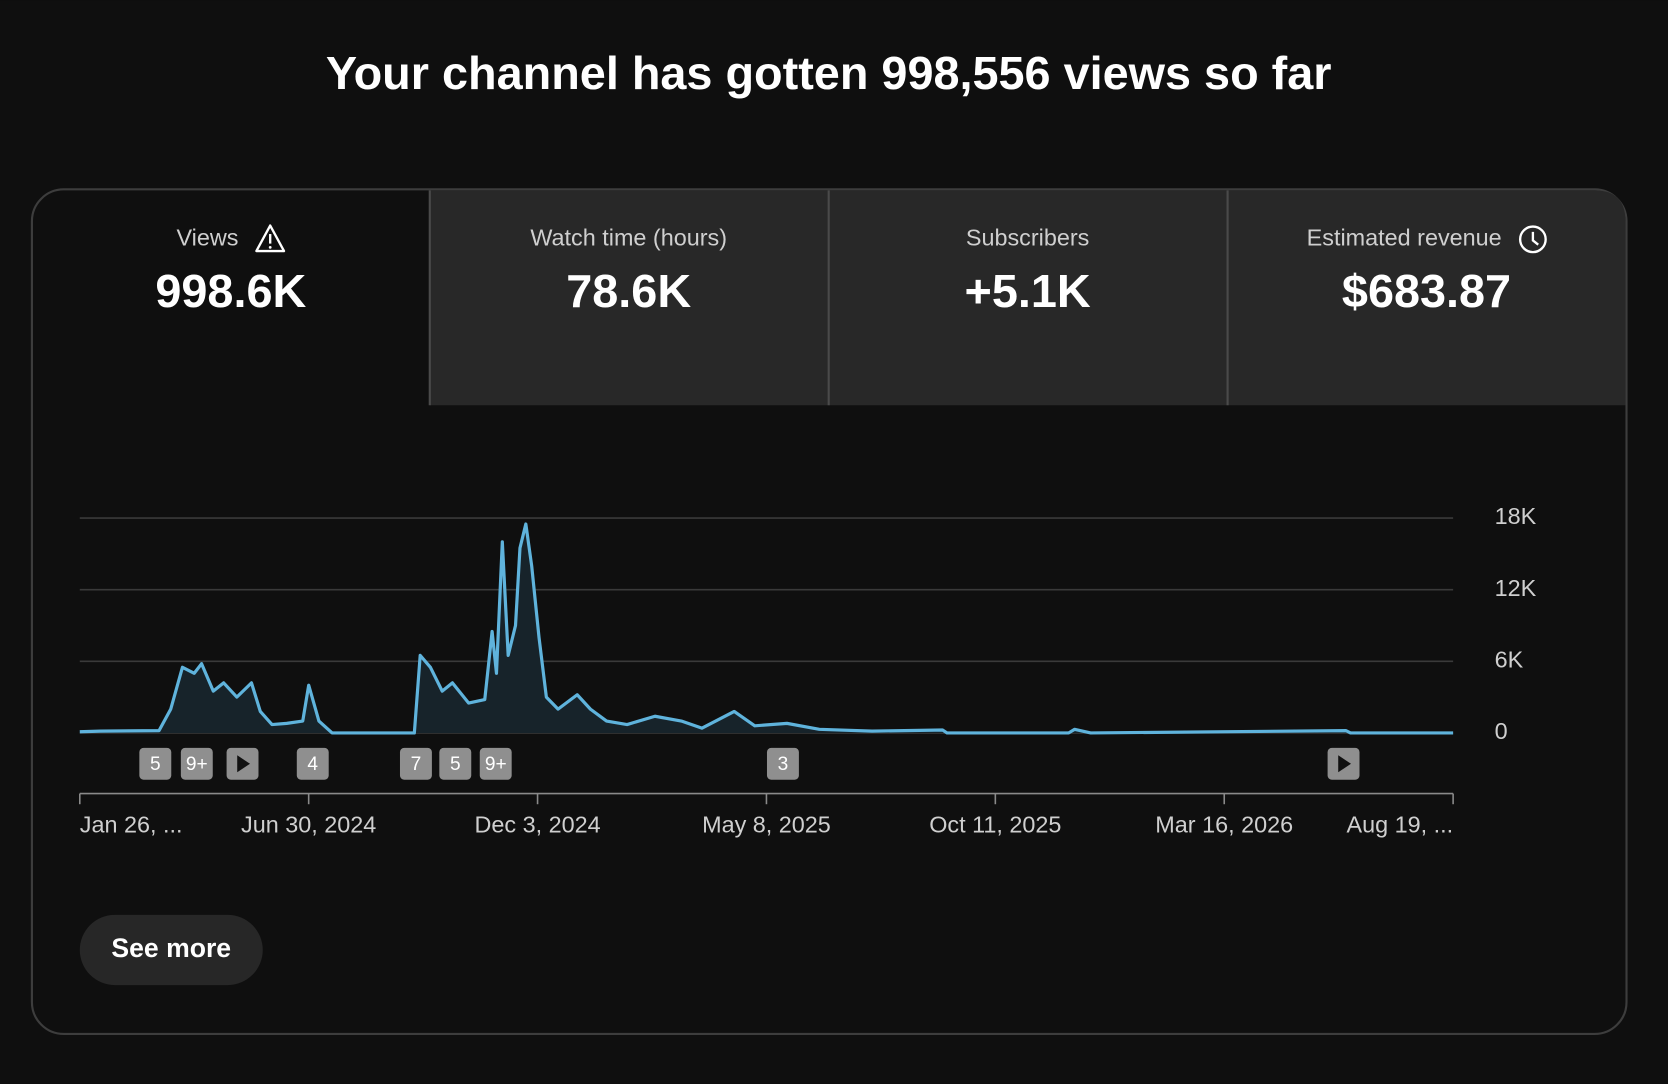 The height and width of the screenshot is (1084, 1668). I want to click on clock-icon, so click(1532, 239).